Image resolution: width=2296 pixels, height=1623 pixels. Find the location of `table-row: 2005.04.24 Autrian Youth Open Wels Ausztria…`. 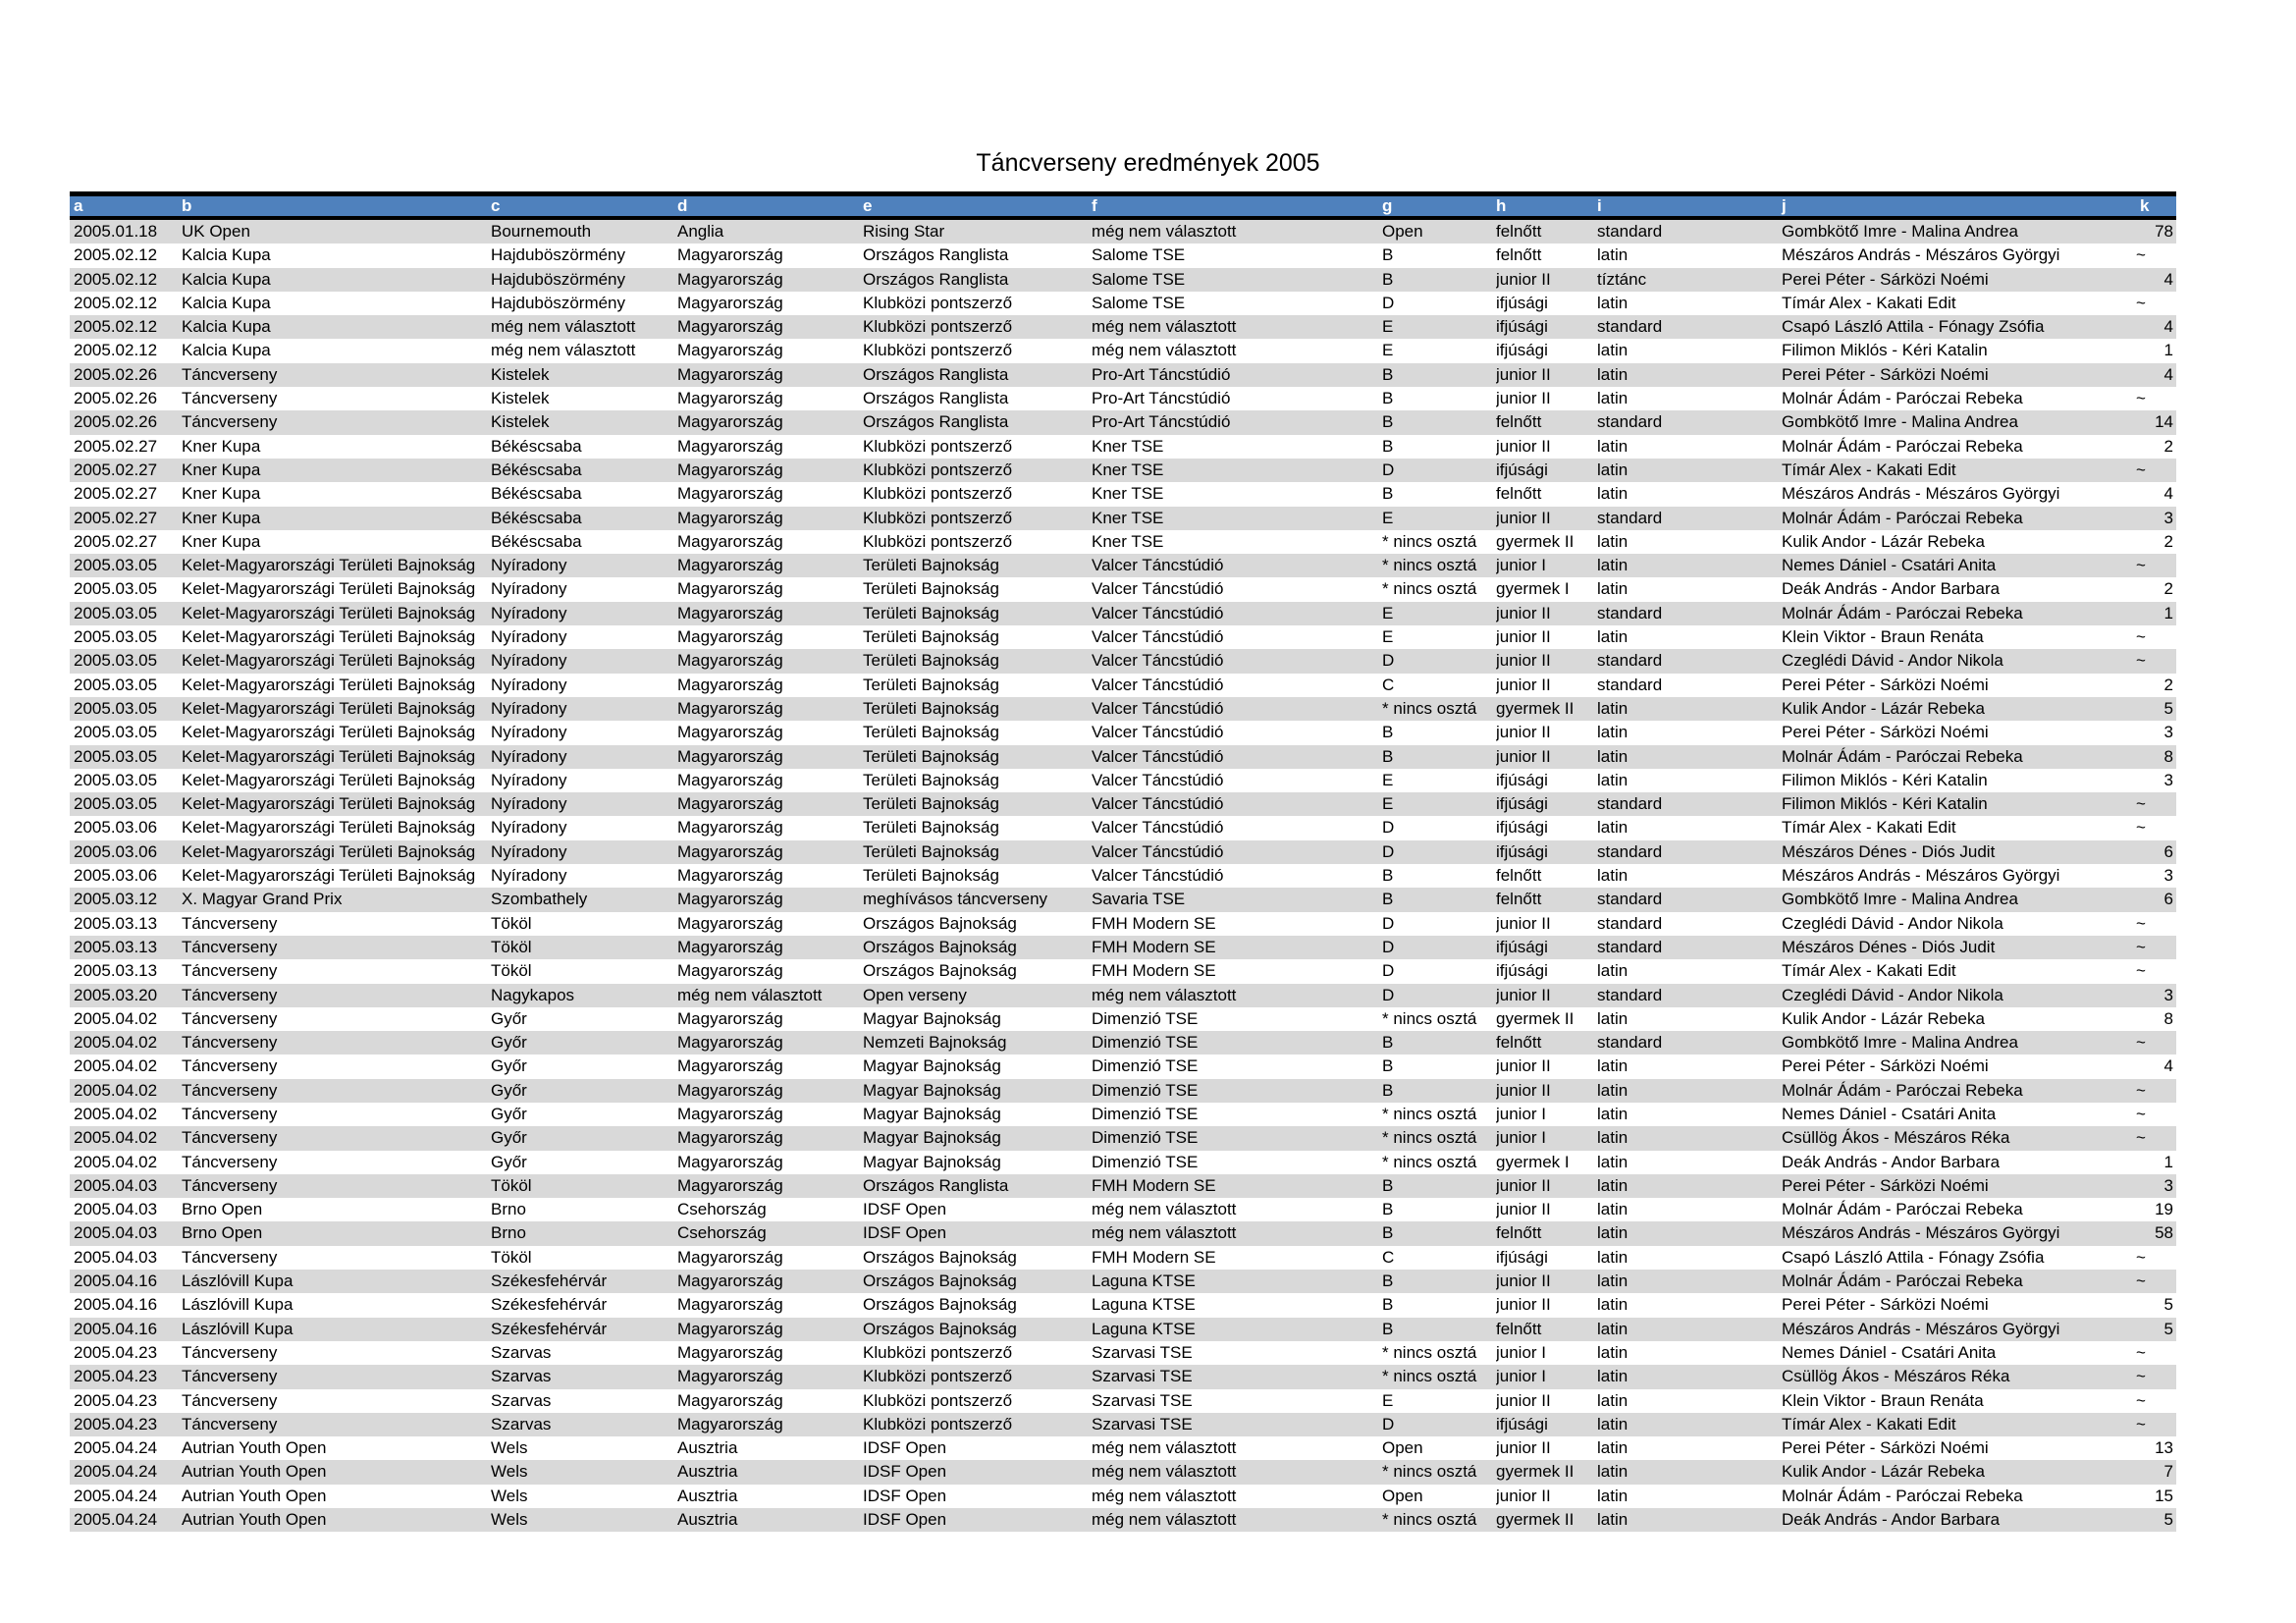

table-row: 2005.04.24 Autrian Youth Open Wels Ausztria… is located at coordinates (1123, 1472).